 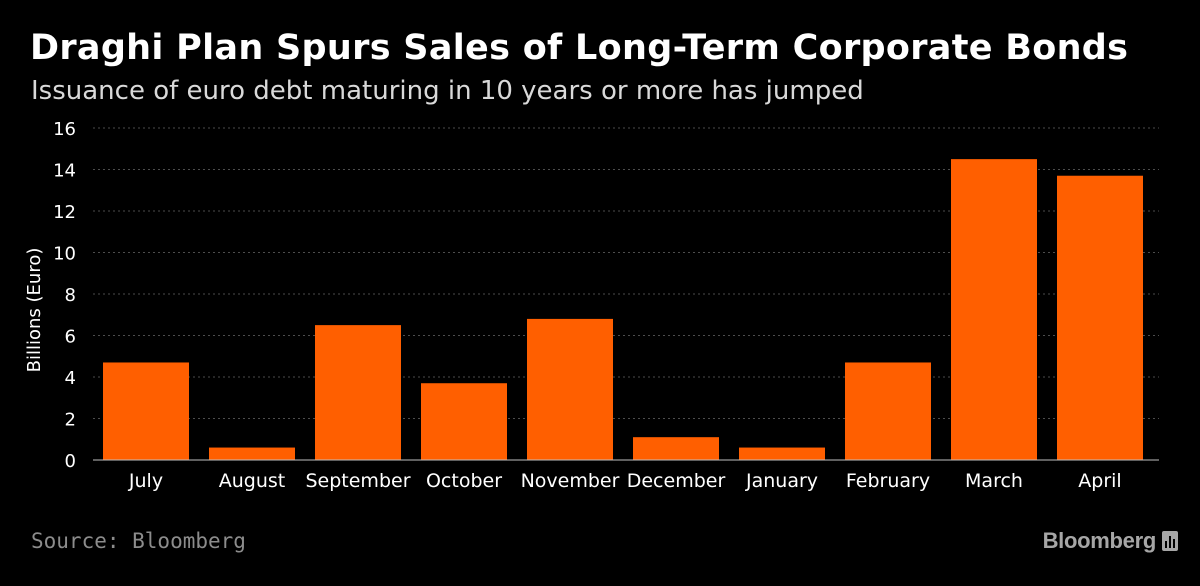 I want to click on x-tick-label: September, so click(x=357, y=481).